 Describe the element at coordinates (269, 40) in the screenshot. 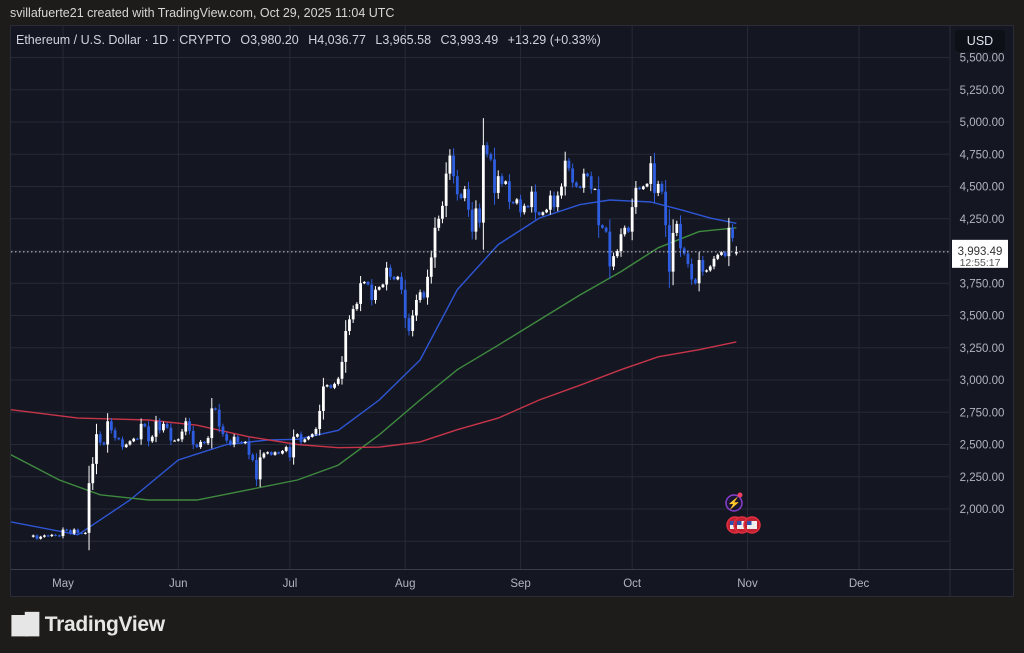

I see `open-value: O3,980.20` at that location.